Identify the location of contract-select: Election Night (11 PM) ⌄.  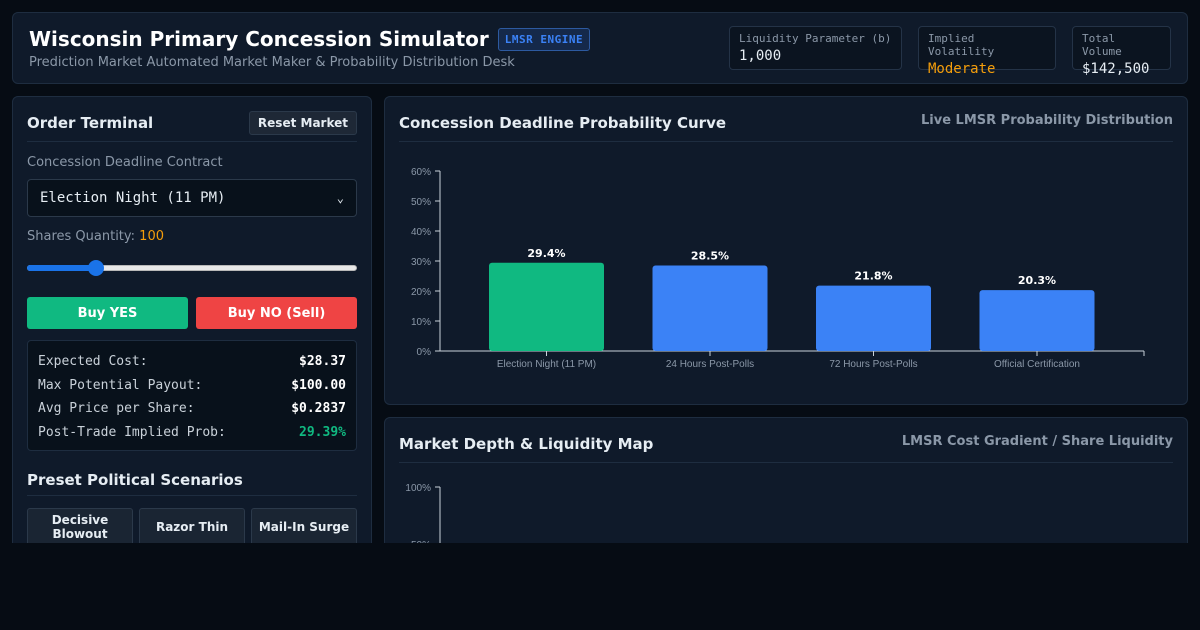
(192, 198).